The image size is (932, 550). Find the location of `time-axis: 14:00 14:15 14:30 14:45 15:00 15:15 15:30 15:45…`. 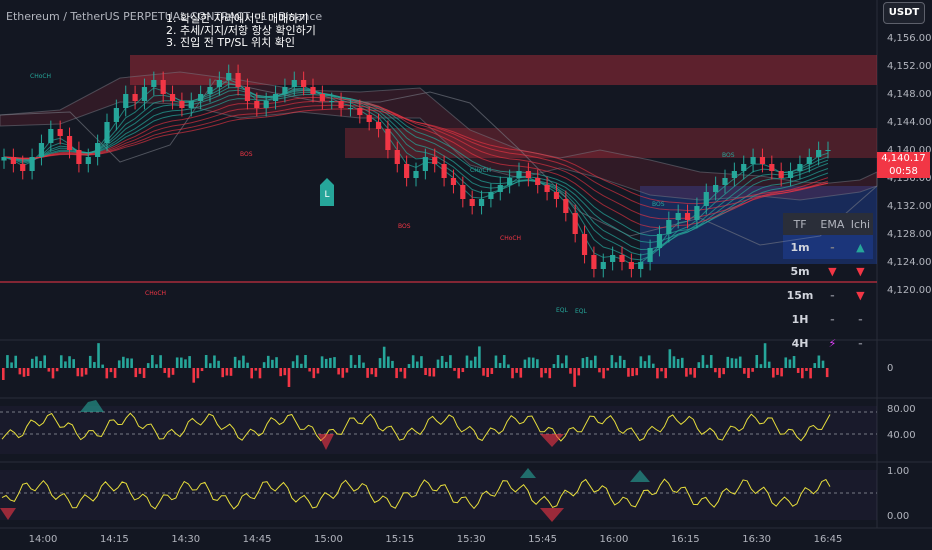

time-axis: 14:00 14:15 14:30 14:45 15:00 15:15 15:30 15:45… is located at coordinates (436, 539).